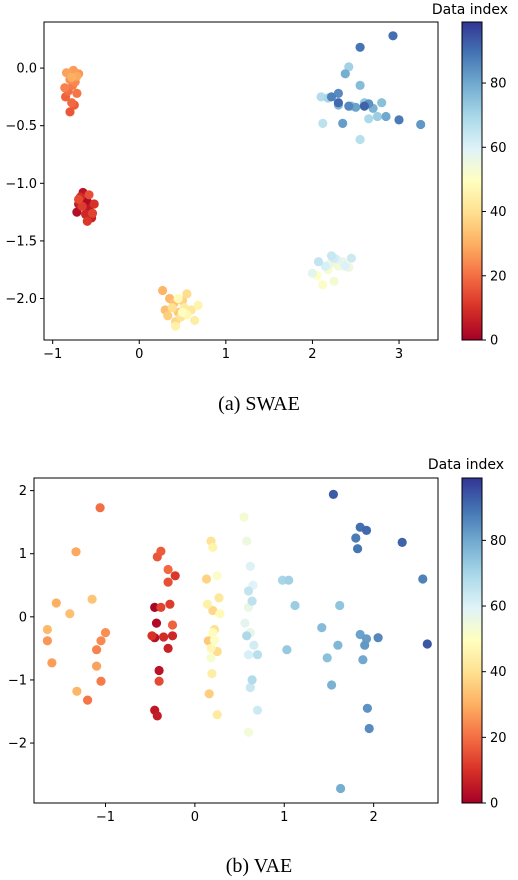  Describe the element at coordinates (498, 148) in the screenshot. I see `colorbar-tick-label: 60` at that location.